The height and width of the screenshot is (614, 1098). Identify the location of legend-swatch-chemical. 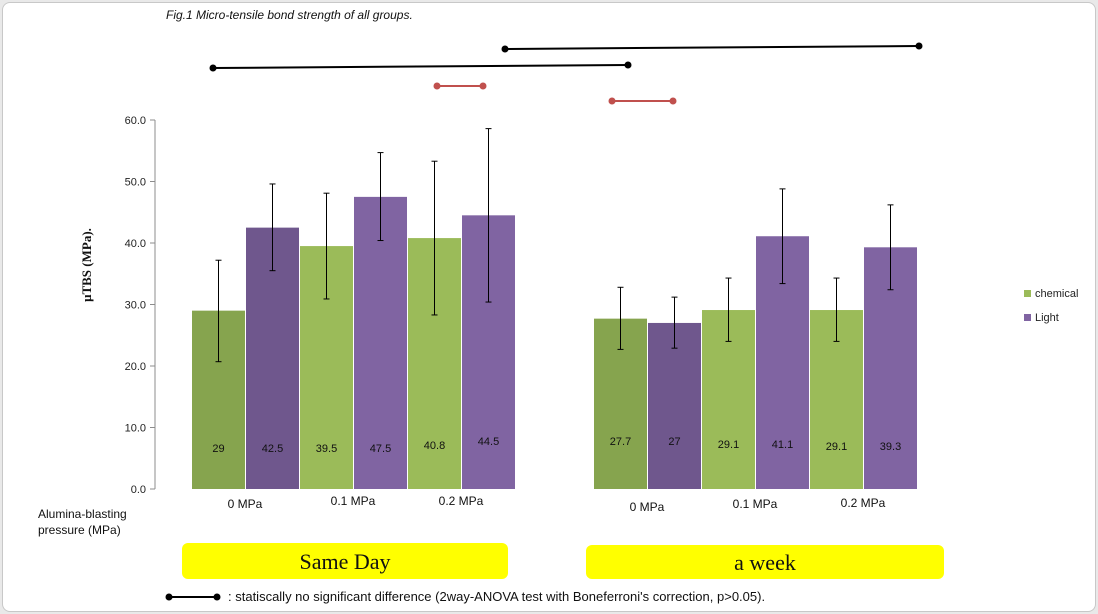
(1027, 293).